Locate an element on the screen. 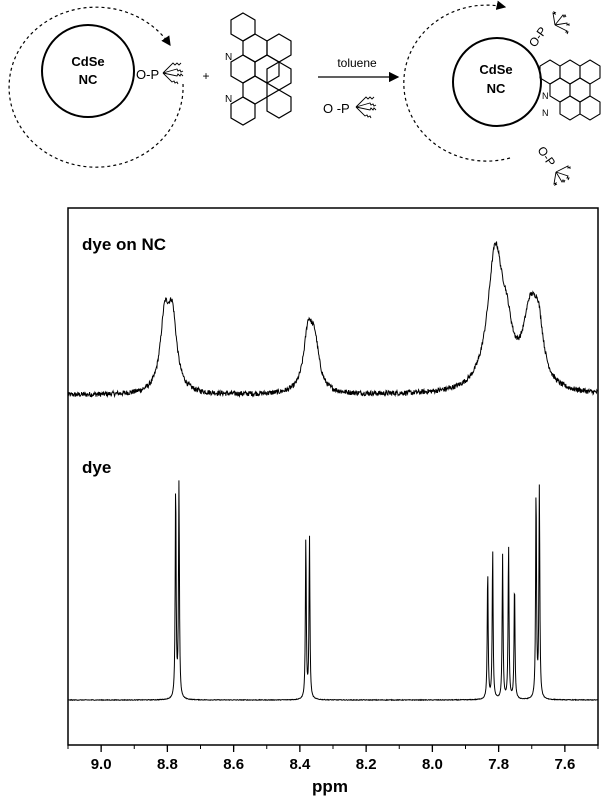 Image resolution: width=605 pixels, height=803 pixels. left-nanocrystal: CdSe NC O-P is located at coordinates (96, 87).